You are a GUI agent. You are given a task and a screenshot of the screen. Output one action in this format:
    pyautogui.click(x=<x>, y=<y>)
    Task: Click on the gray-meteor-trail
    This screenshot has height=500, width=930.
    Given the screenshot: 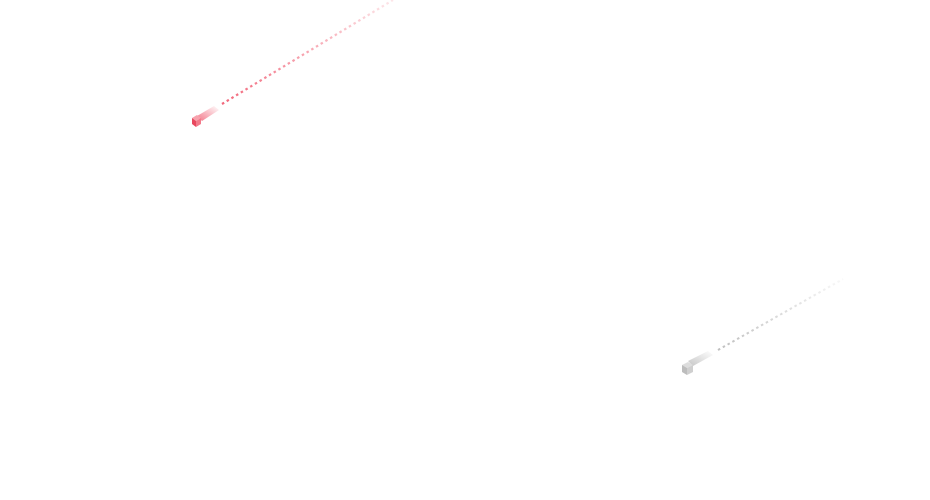 What is the action you would take?
    pyautogui.click(x=700, y=358)
    